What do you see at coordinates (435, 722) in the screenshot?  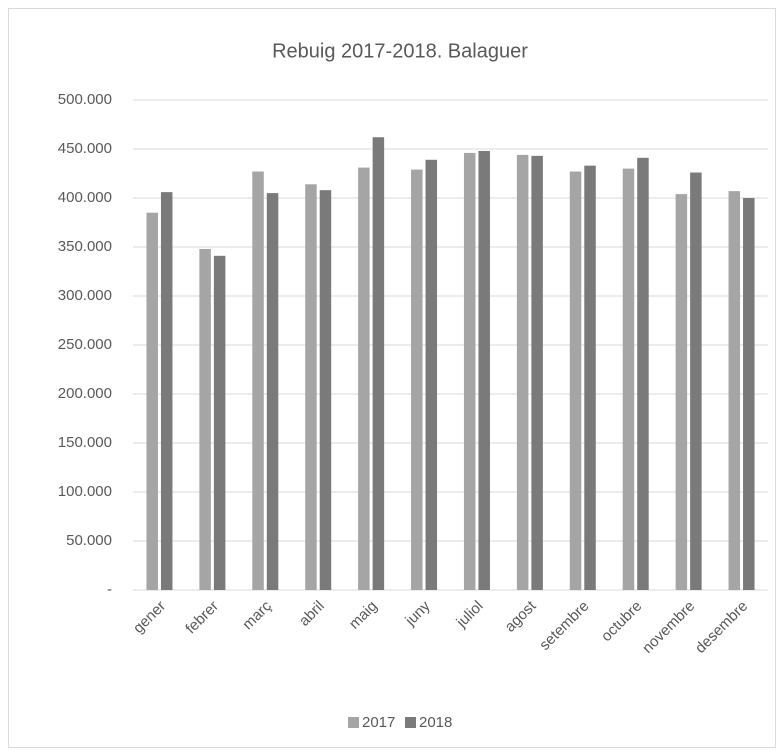 I see `legend-label: 2018` at bounding box center [435, 722].